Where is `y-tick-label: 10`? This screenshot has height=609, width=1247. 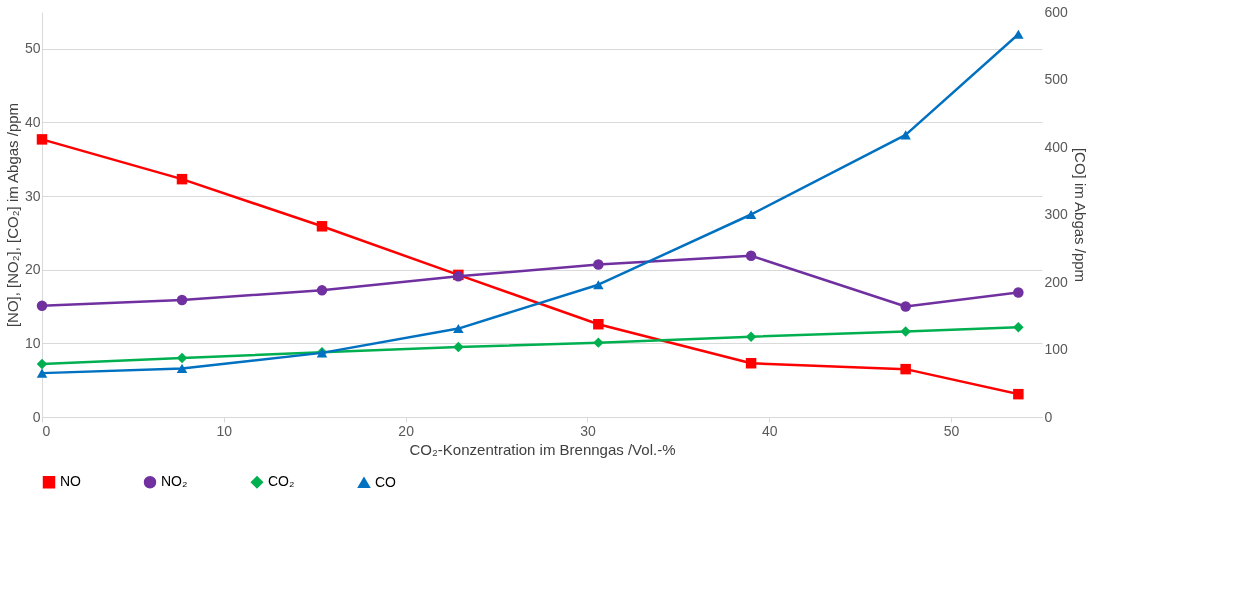
y-tick-label: 10 is located at coordinates (32, 342).